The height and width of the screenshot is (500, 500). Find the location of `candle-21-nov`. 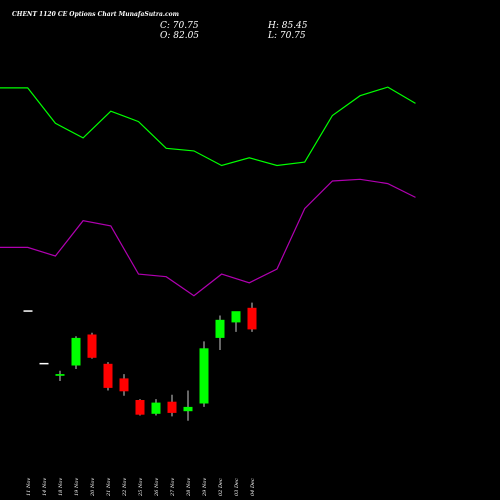

candle-21-nov is located at coordinates (108, 376).